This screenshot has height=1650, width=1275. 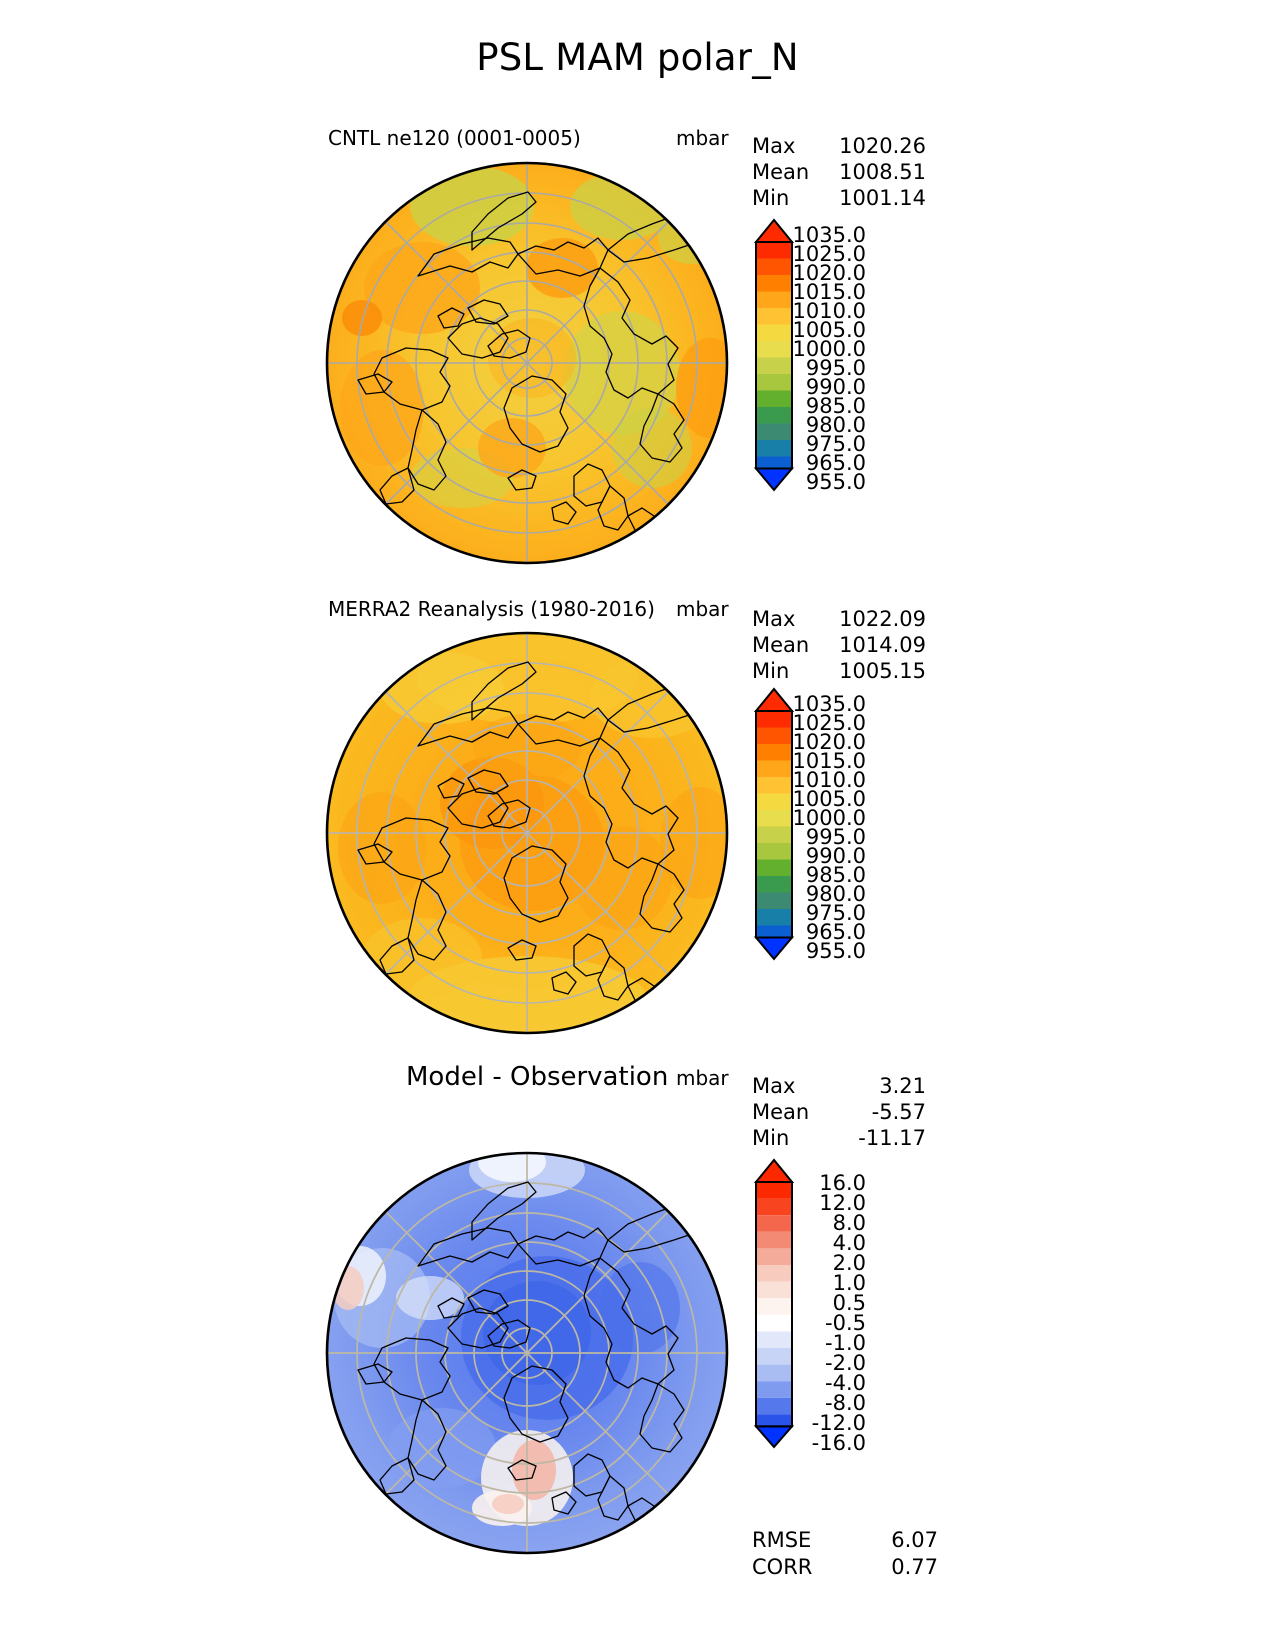 I want to click on panel-observation-stats: Max 1022.09 Mean 1014.09 Min 1005.15, so click(x=839, y=645).